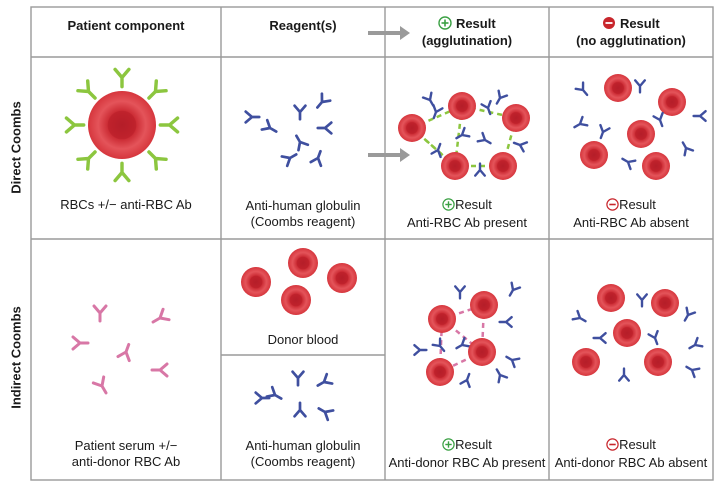  Describe the element at coordinates (303, 339) in the screenshot. I see `donor-blood-caption: Donor blood` at that location.